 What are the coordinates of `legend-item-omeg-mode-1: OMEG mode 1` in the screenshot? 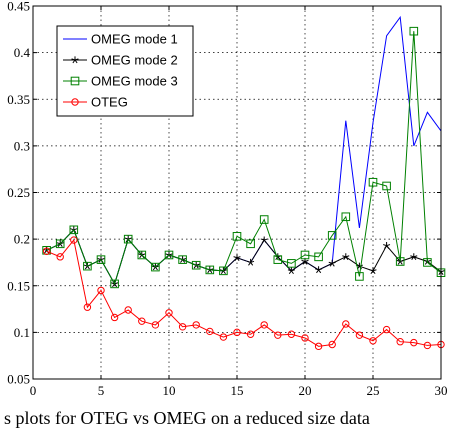 It's located at (120, 39).